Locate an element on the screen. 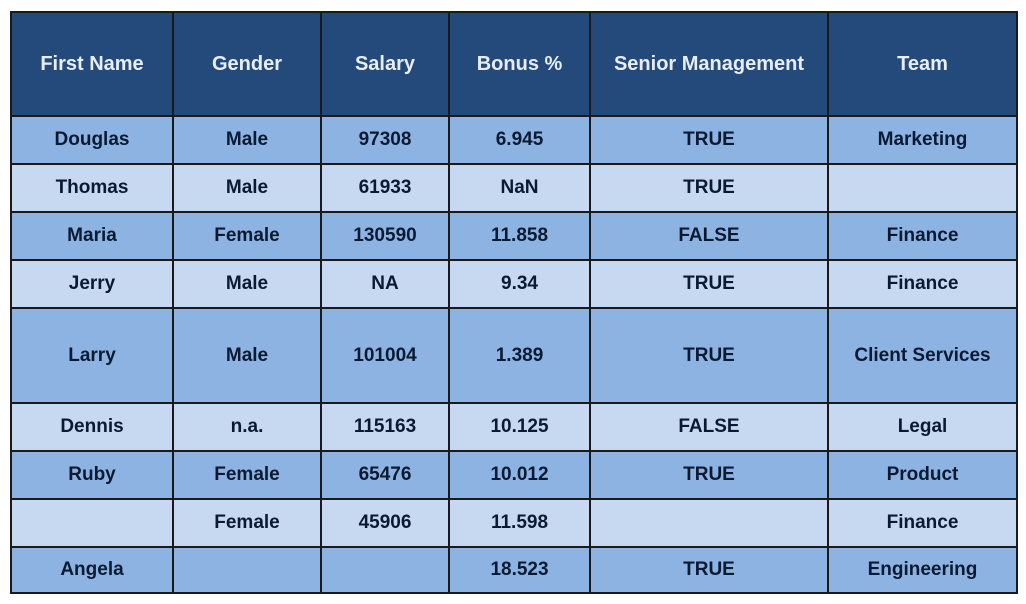 This screenshot has width=1026, height=604. table-row: Ruby Female 65476 10.012 TRUE Product is located at coordinates (514, 475).